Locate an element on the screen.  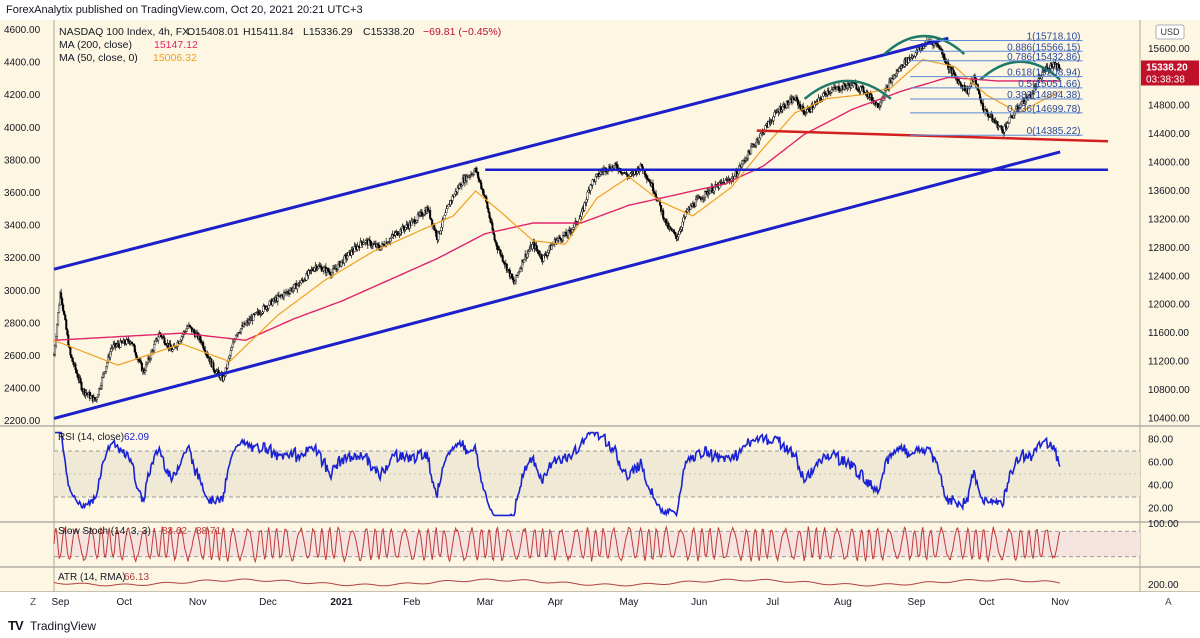
rsi-axis-tick: 40.00 is located at coordinates (1160, 486).